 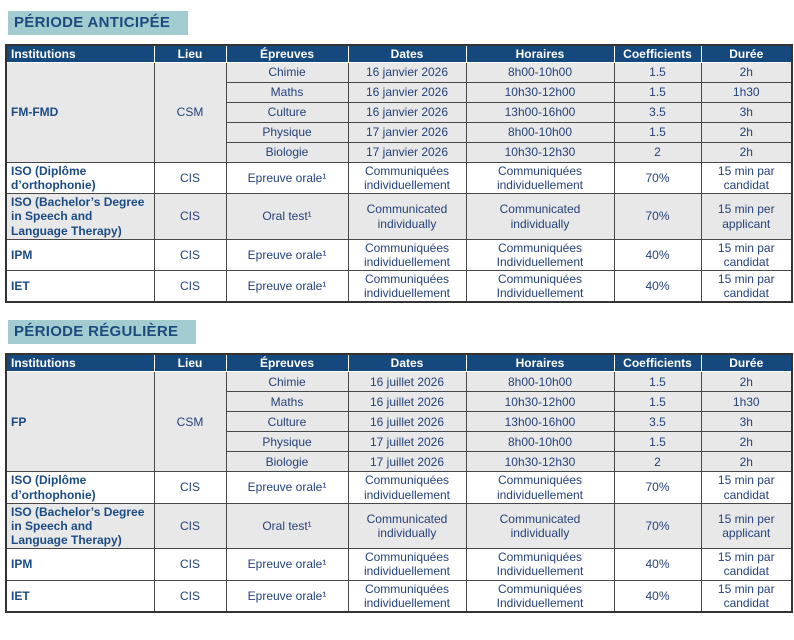 I want to click on cell-horaire: 10h30-12h00, so click(x=540, y=402).